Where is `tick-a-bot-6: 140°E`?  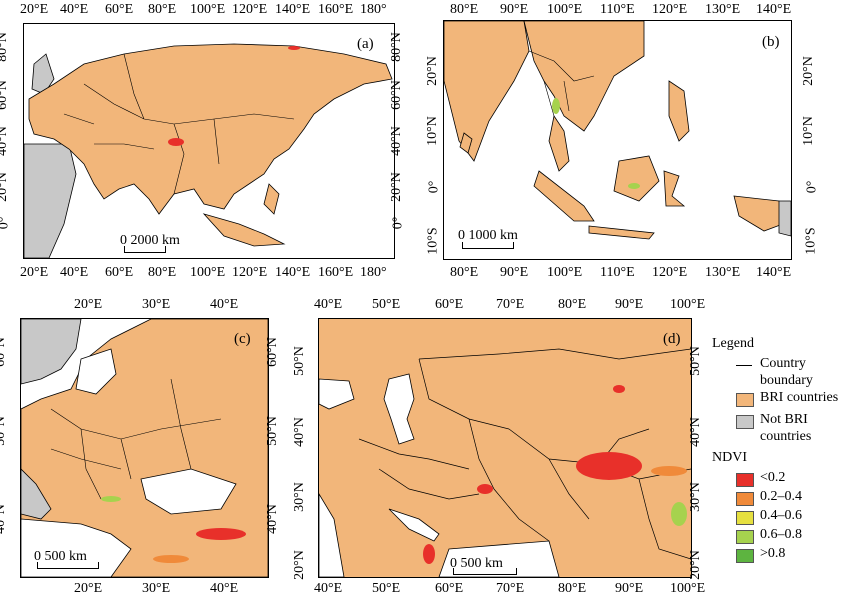 tick-a-bot-6: 140°E is located at coordinates (293, 272).